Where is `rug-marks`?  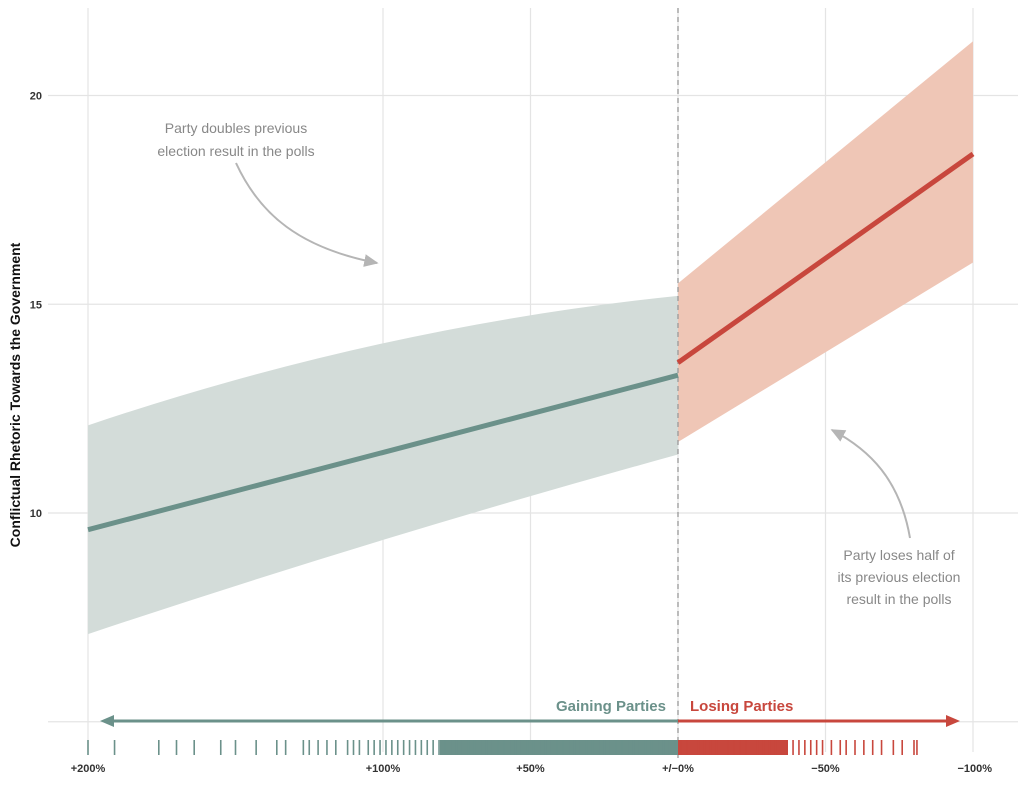 rug-marks is located at coordinates (502, 747).